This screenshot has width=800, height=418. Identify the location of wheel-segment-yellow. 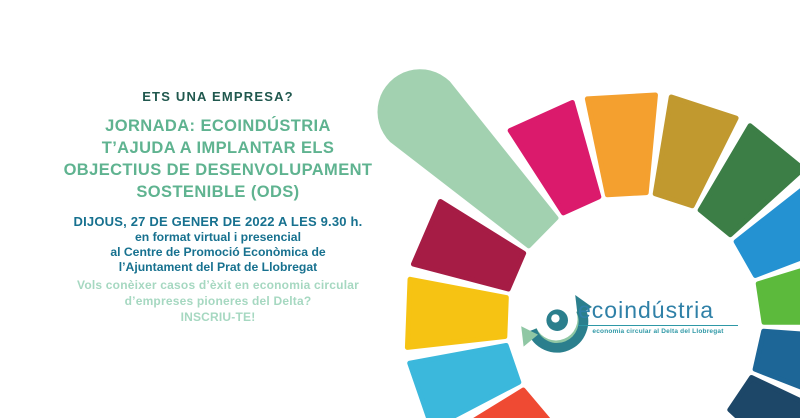
(456, 313).